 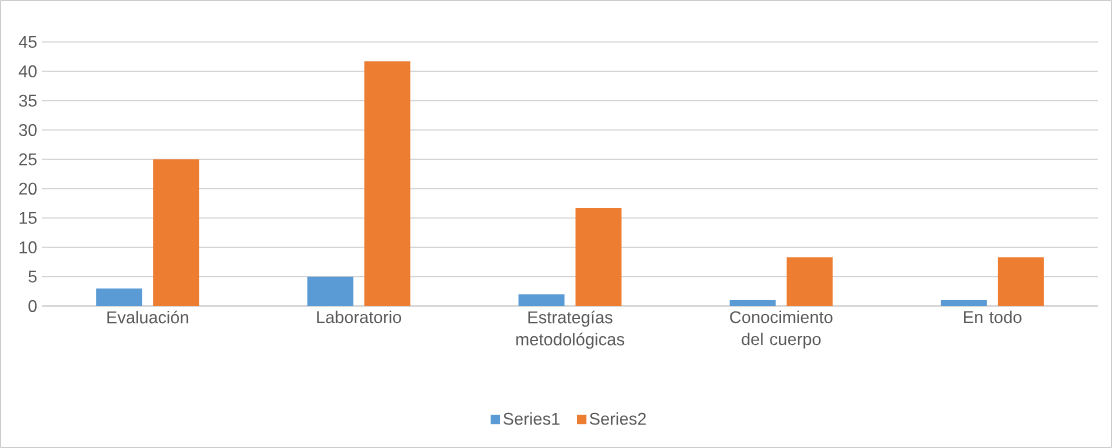 What do you see at coordinates (148, 317) in the screenshot?
I see `x-tick-label: Evaluación` at bounding box center [148, 317].